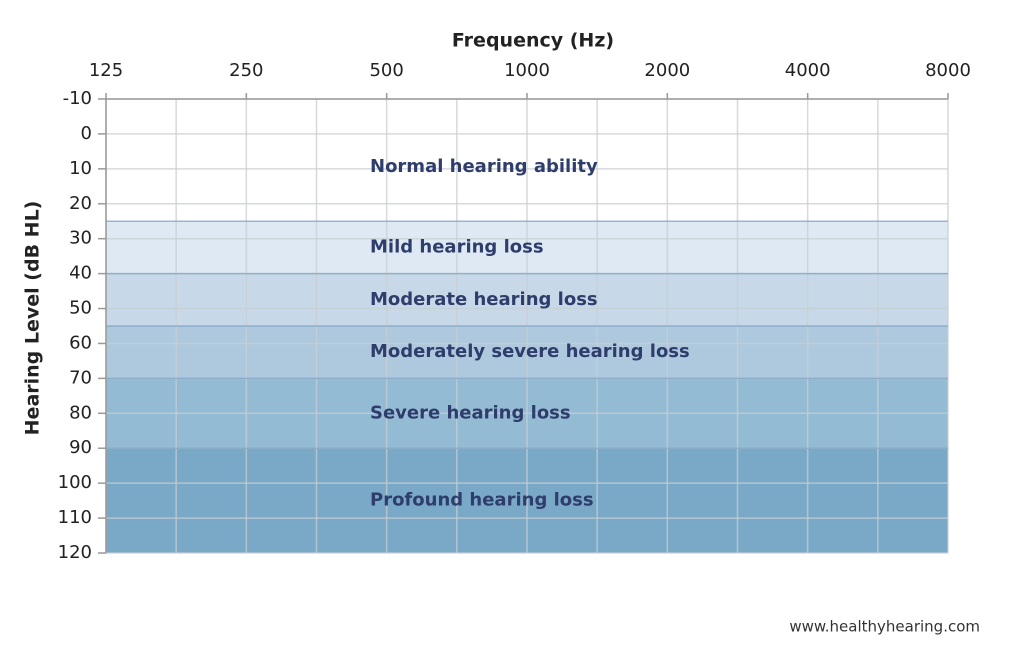 This screenshot has width=1024, height=660. What do you see at coordinates (482, 500) in the screenshot?
I see `band-label: Profound hearing loss` at bounding box center [482, 500].